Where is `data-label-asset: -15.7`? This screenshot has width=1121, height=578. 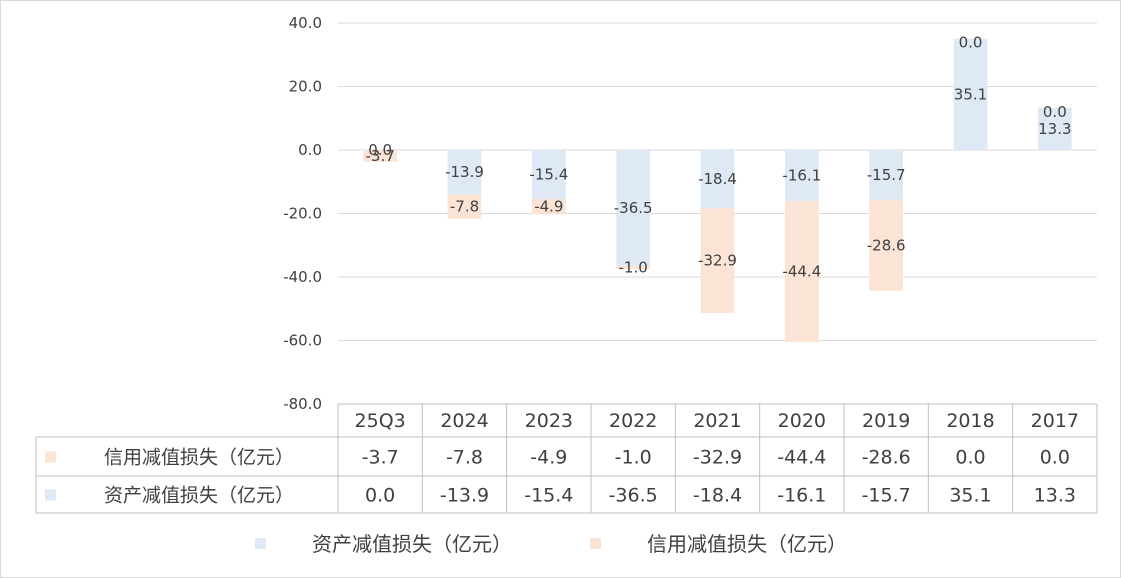
data-label-asset: -15.7 is located at coordinates (886, 175).